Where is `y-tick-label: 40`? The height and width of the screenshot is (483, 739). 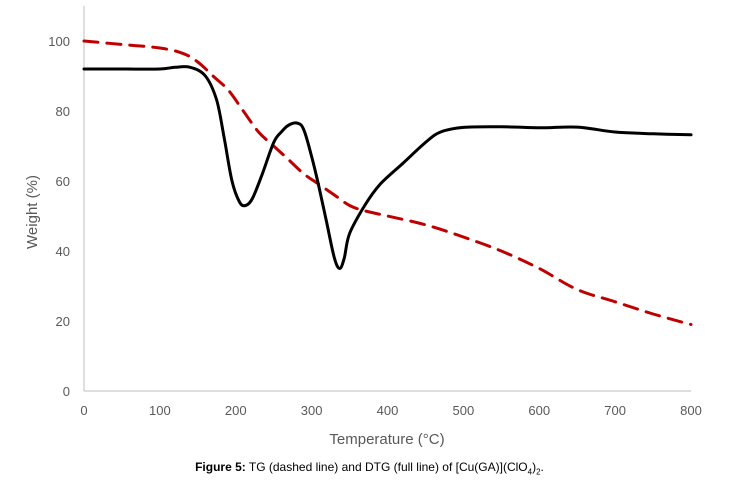 y-tick-label: 40 is located at coordinates (63, 251).